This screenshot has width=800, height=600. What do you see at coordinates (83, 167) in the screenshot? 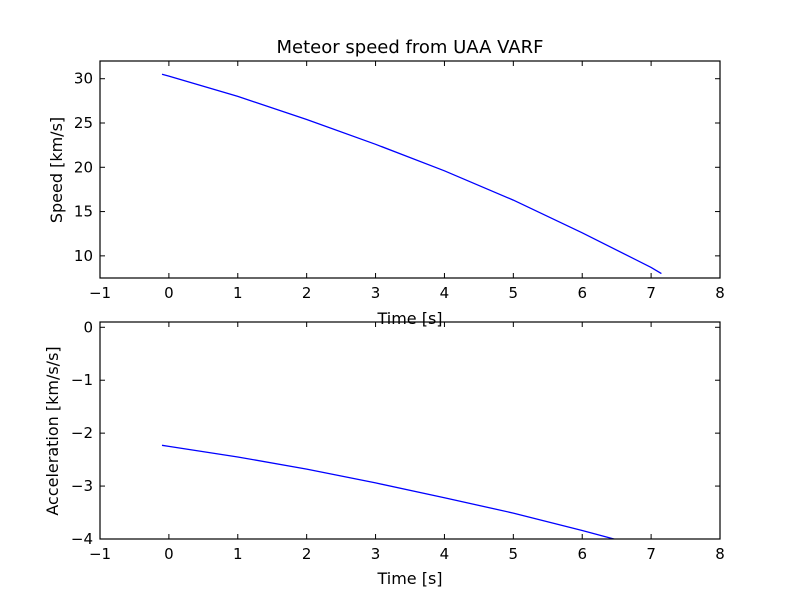
I see `y-tick-label: 20` at bounding box center [83, 167].